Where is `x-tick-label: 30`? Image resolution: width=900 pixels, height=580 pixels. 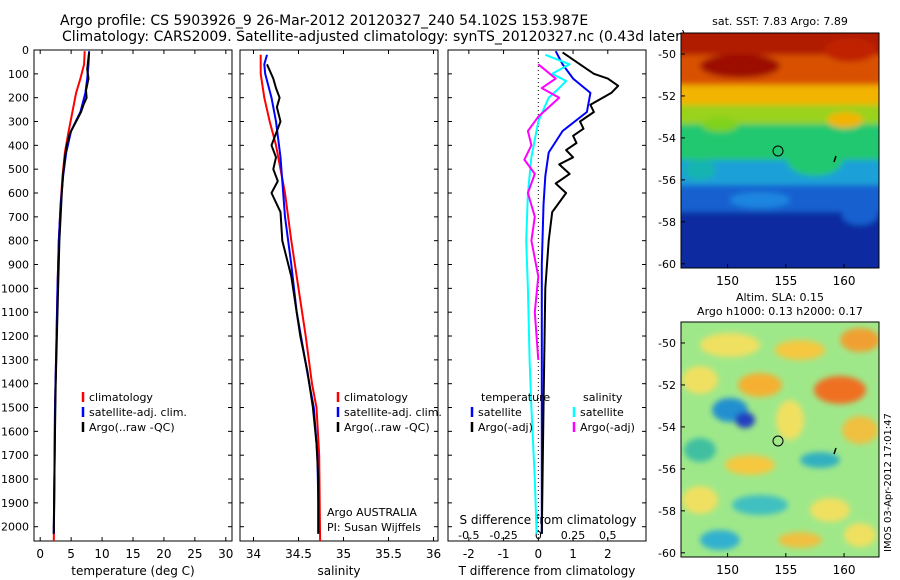 x-tick-label: 30 is located at coordinates (225, 554).